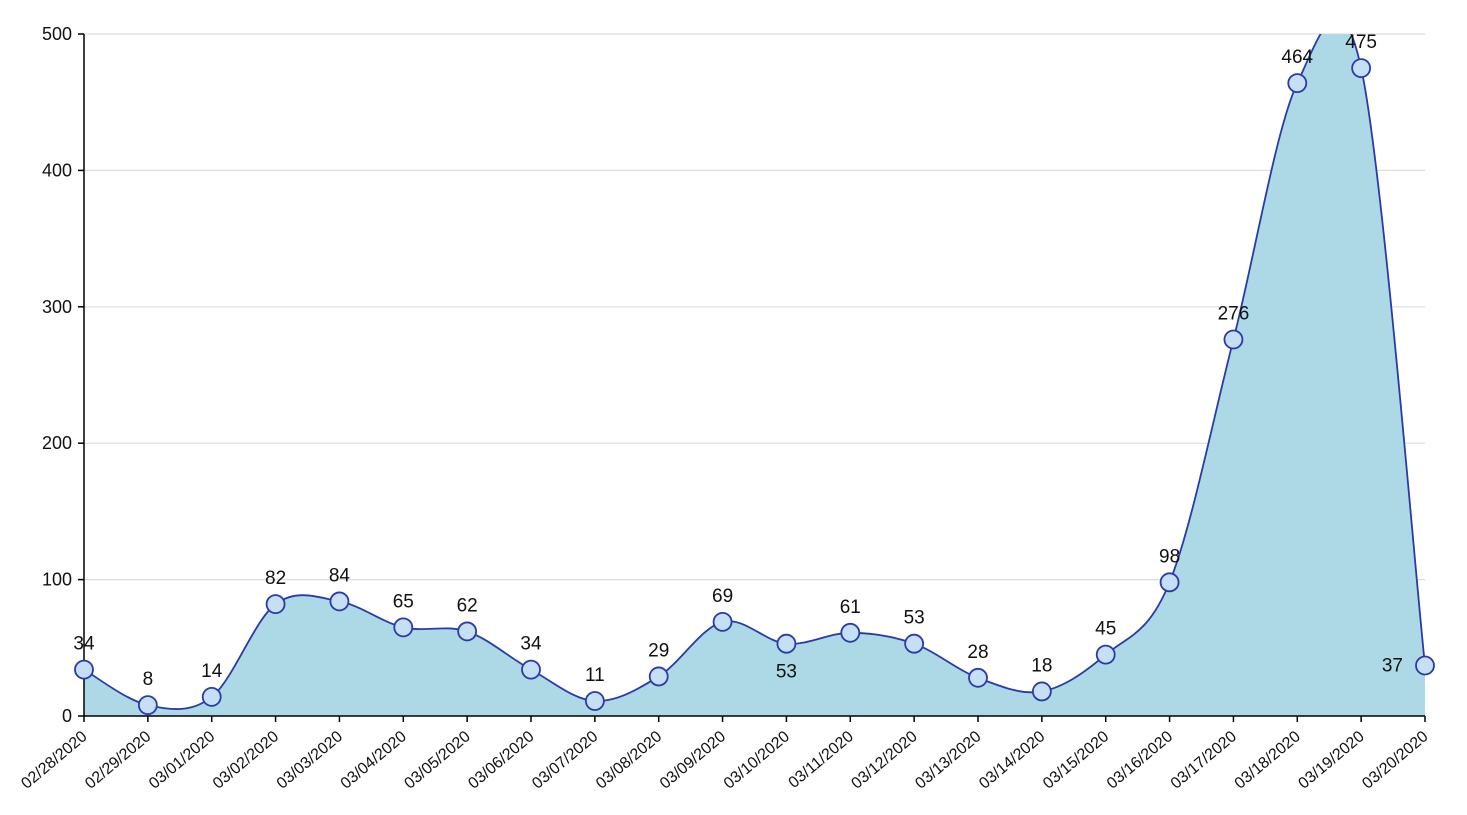 The width and height of the screenshot is (1467, 815). I want to click on data-label: 11, so click(595, 675).